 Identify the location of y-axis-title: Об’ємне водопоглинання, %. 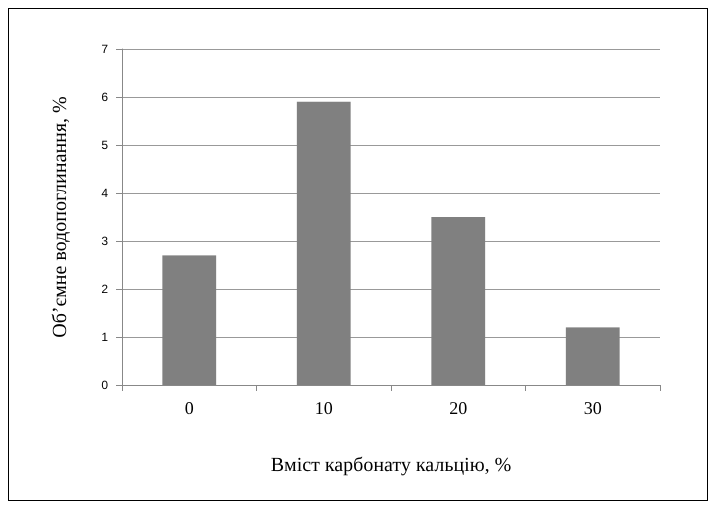
(60, 217).